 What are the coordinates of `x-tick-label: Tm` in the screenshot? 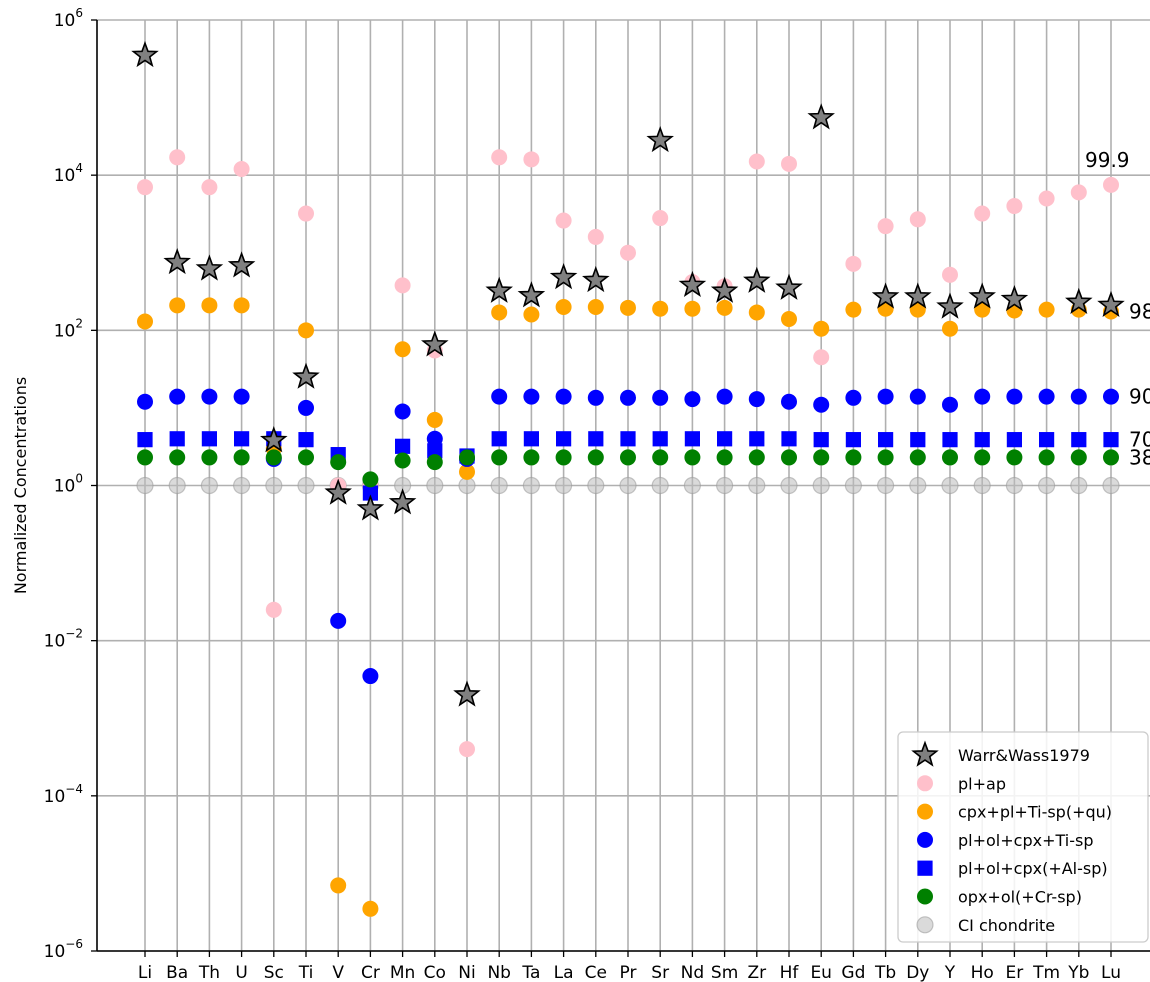 It's located at (1046, 972).